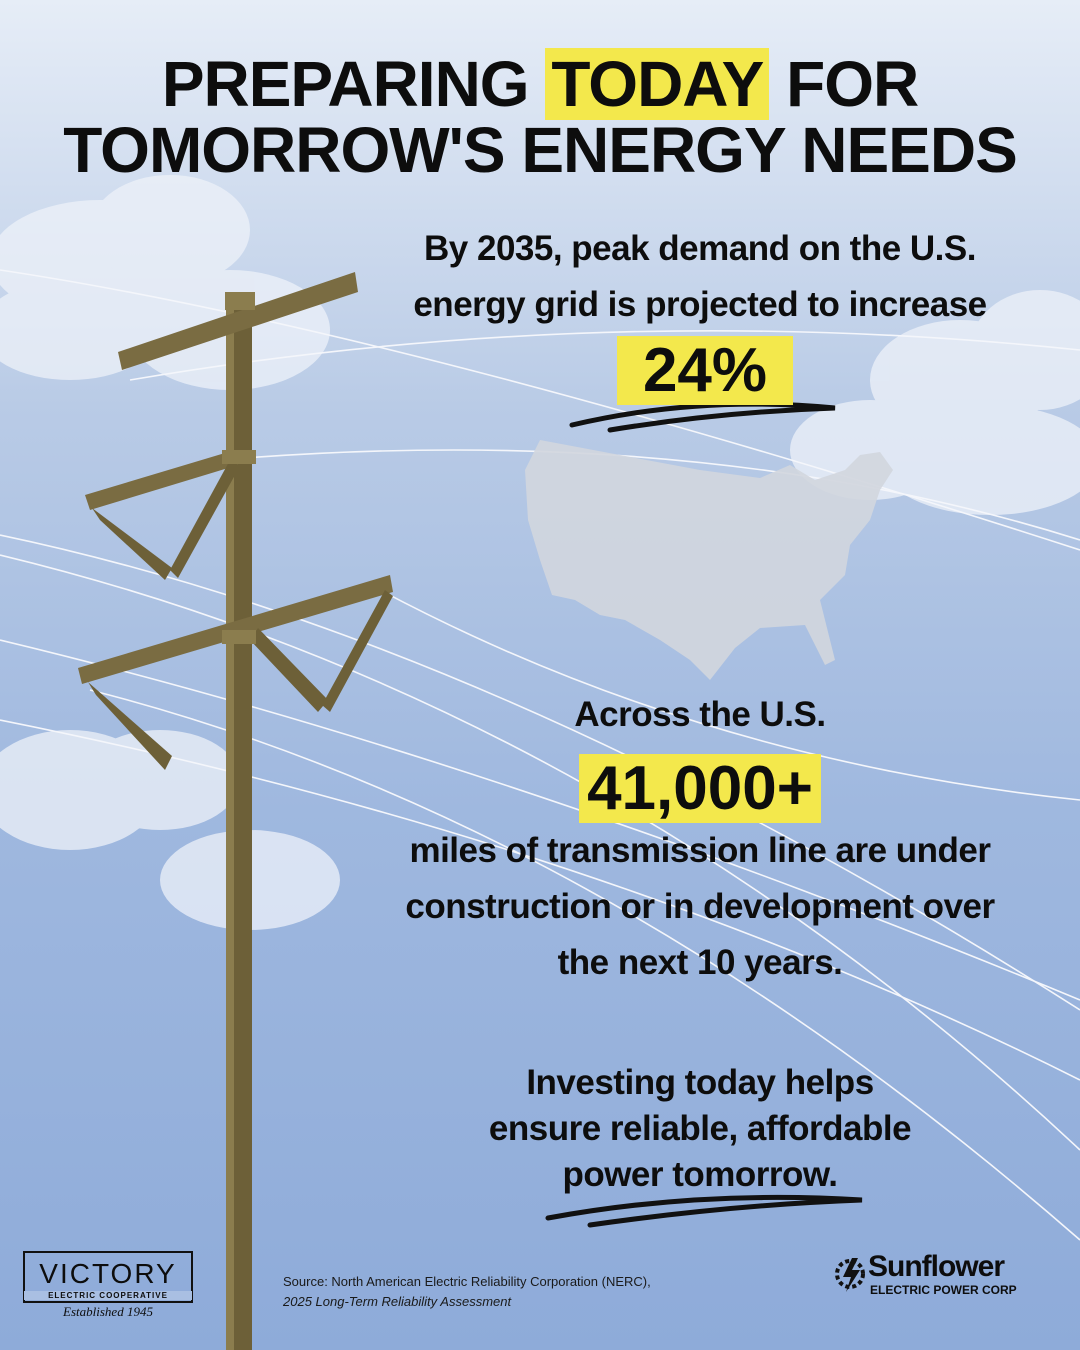 The width and height of the screenshot is (1080, 1350). I want to click on victory-name: VICTORY, so click(108, 1273).